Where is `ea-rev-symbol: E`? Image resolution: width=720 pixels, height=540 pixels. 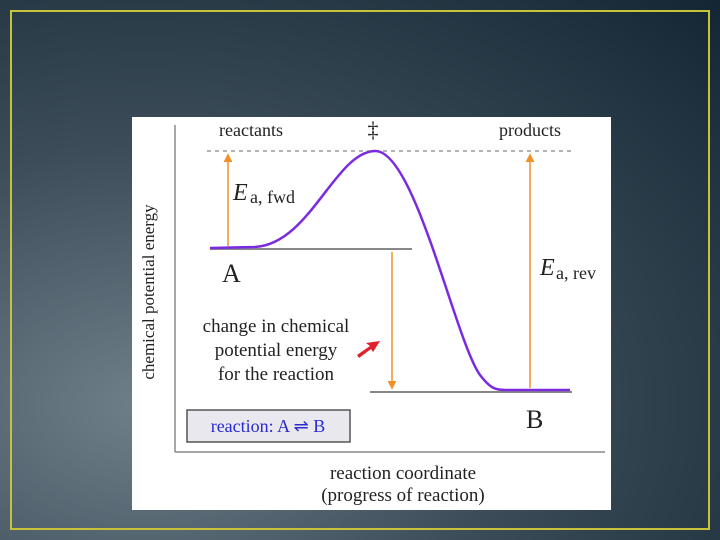 ea-rev-symbol: E is located at coordinates (547, 268).